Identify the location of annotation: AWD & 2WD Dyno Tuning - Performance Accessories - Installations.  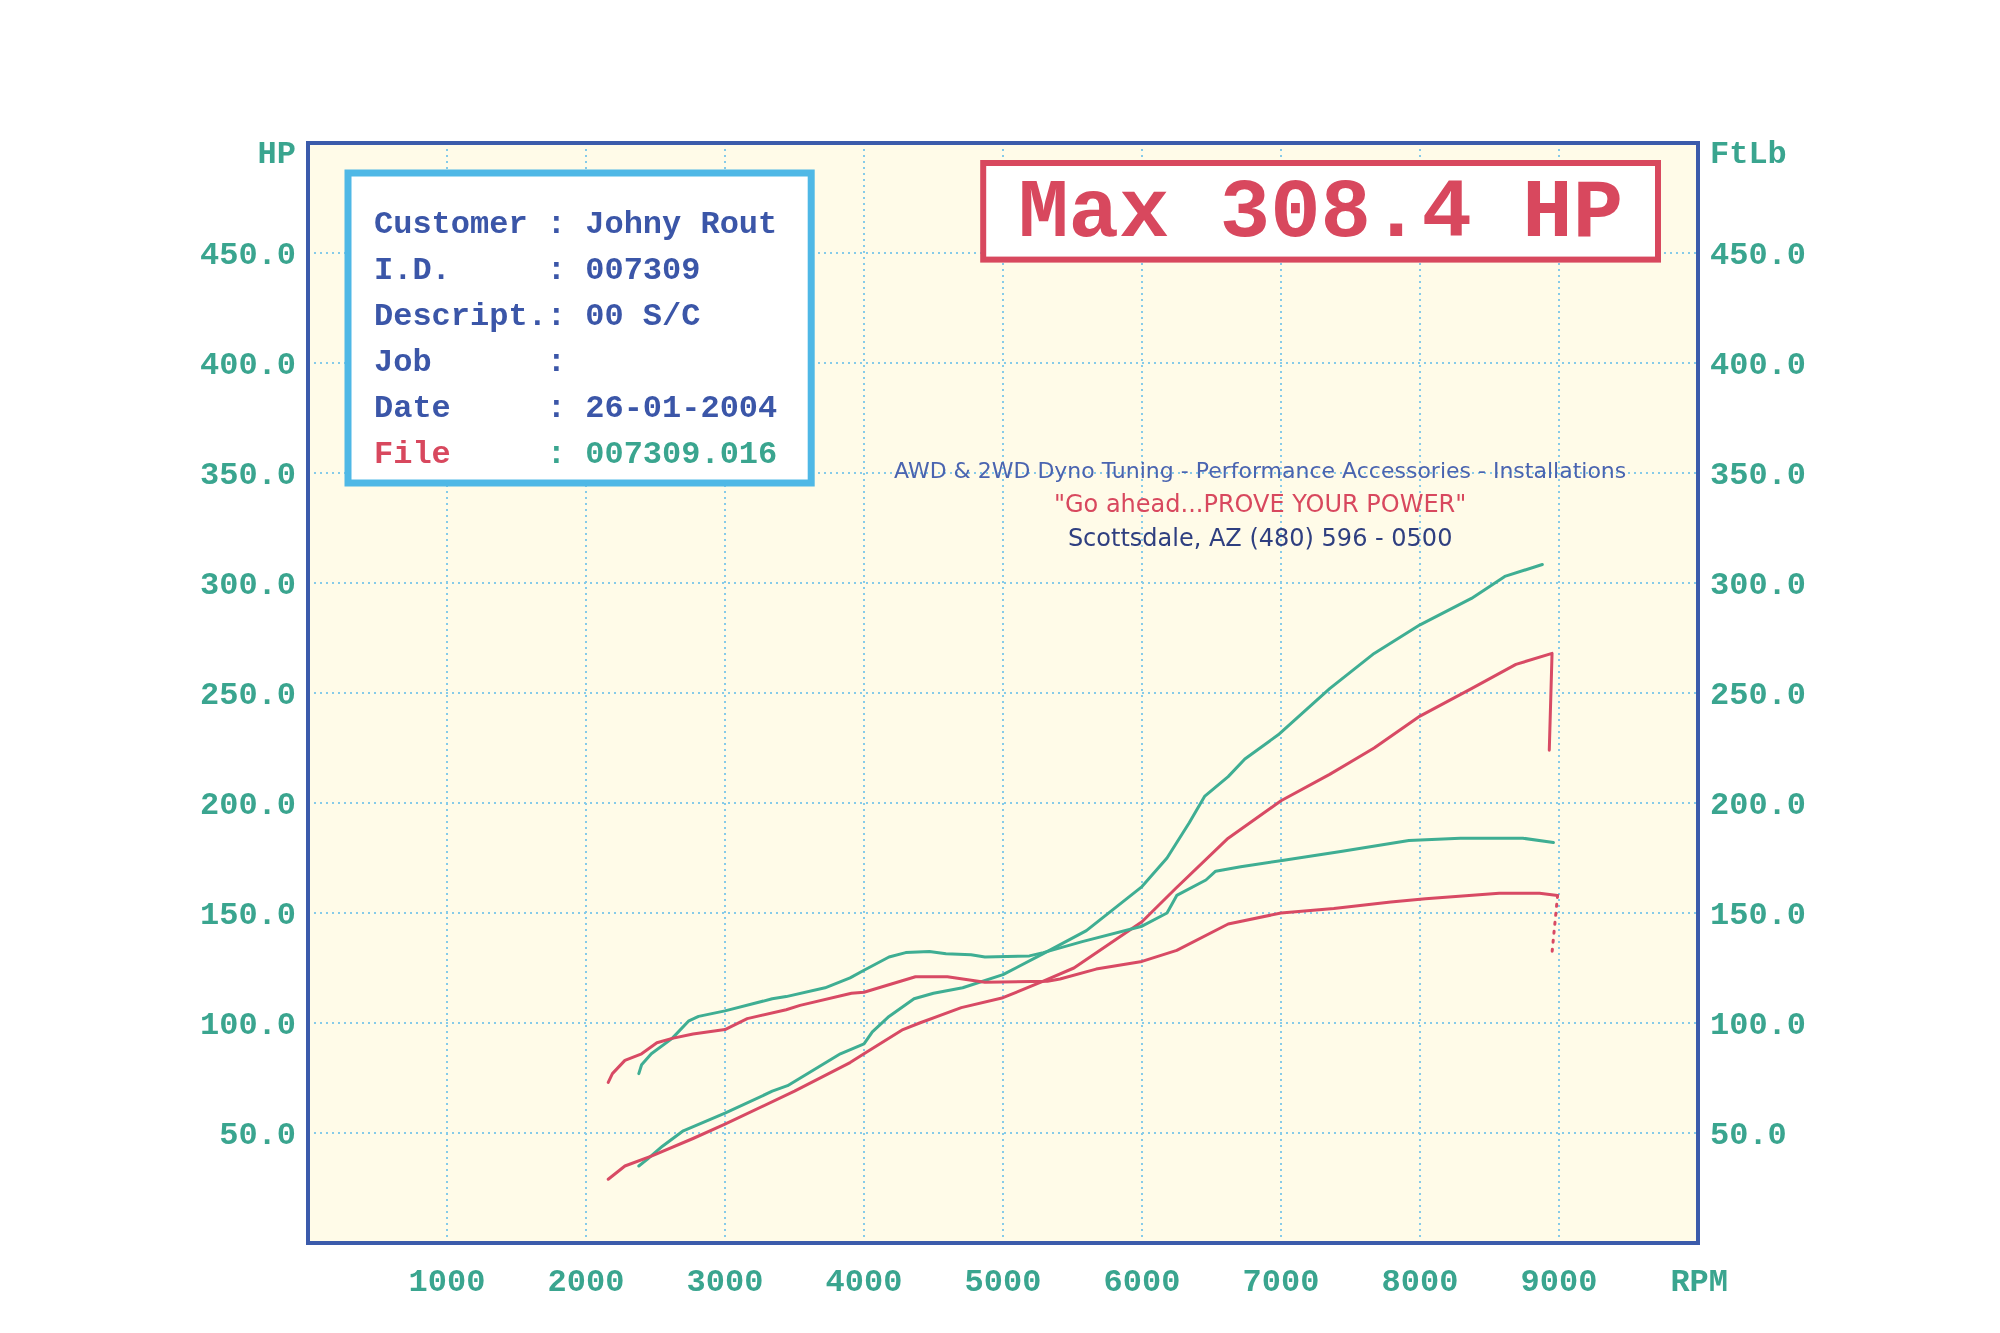
(1260, 470).